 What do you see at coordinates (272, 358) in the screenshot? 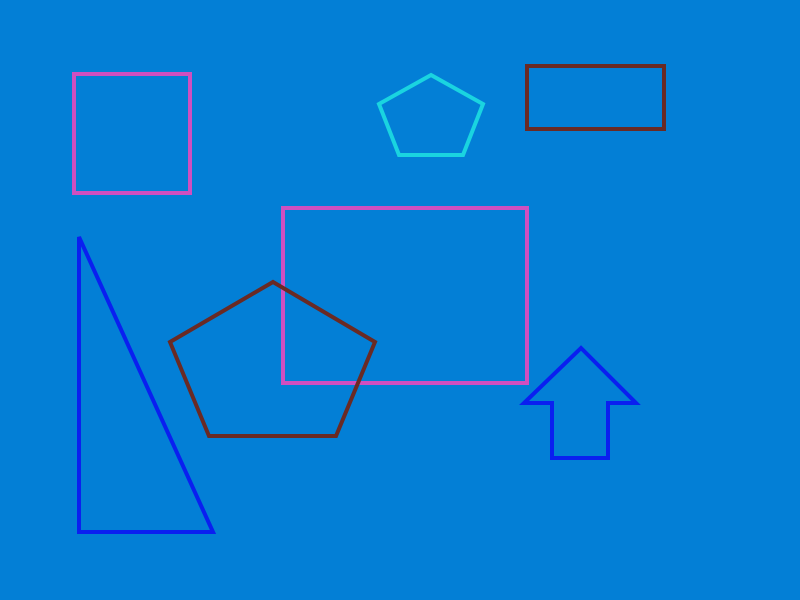
I see `large-pentagon-outline` at bounding box center [272, 358].